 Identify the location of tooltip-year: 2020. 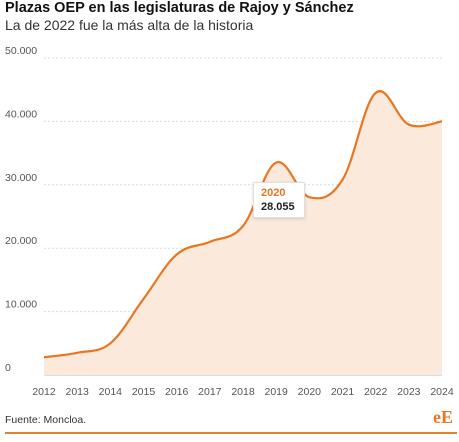
(273, 193).